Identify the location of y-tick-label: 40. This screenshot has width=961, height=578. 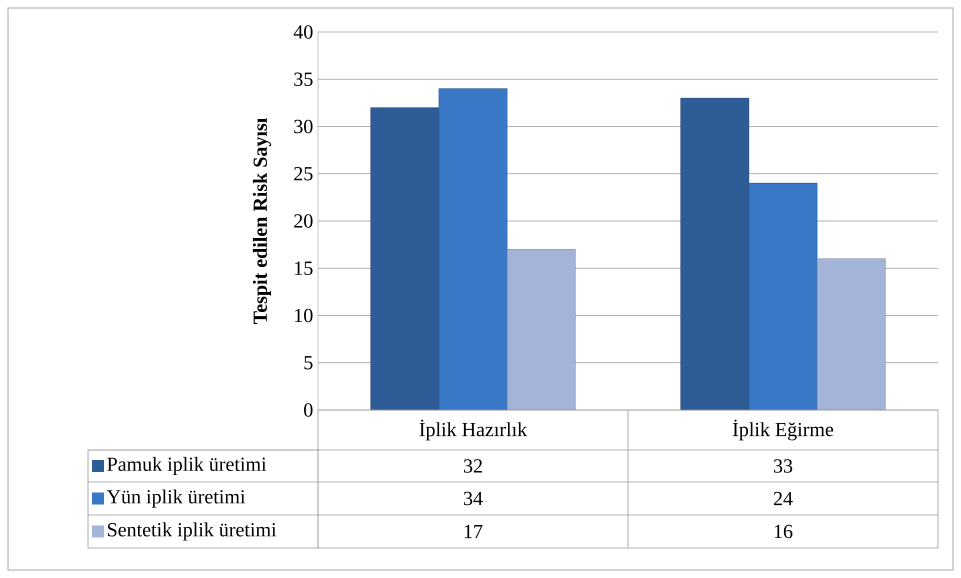
(303, 32).